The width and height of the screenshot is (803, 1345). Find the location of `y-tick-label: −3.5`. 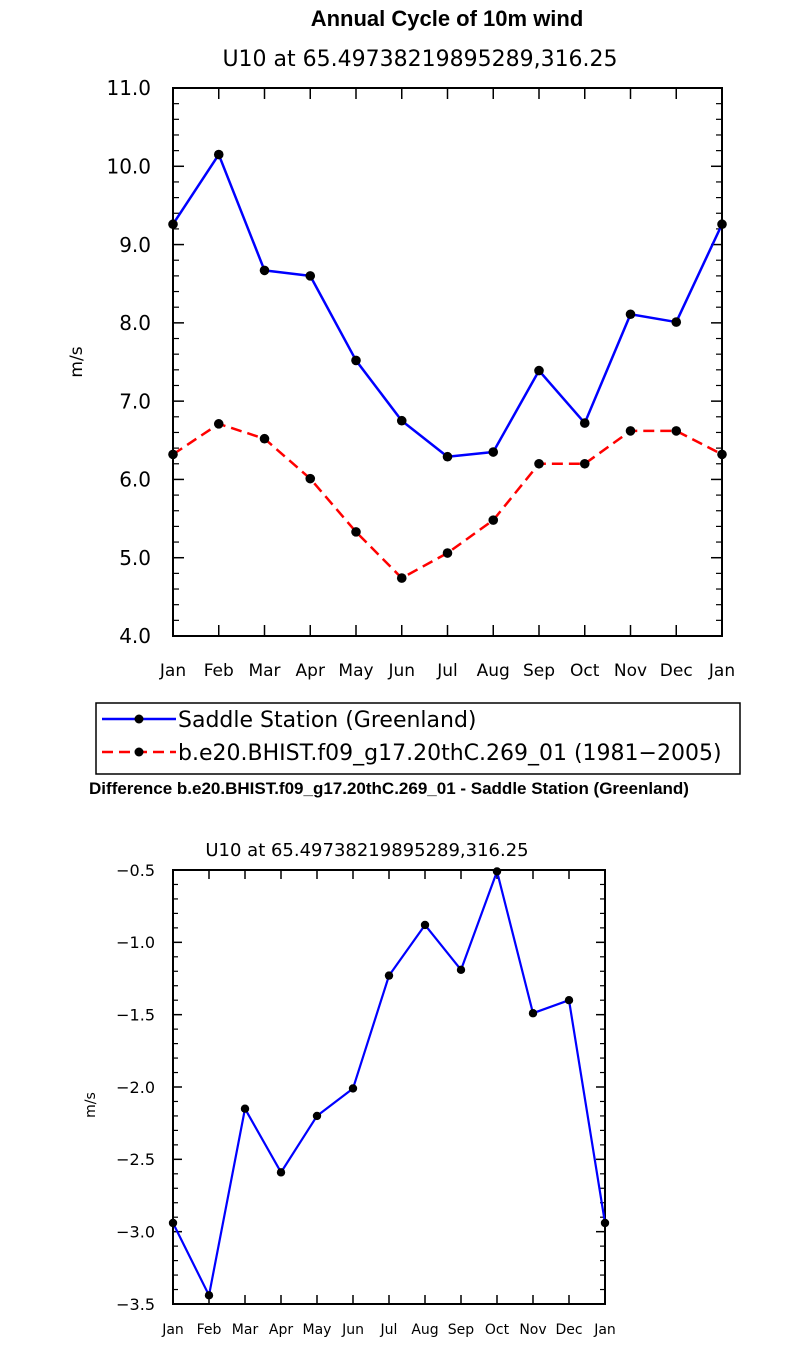

y-tick-label: −3.5 is located at coordinates (135, 1304).